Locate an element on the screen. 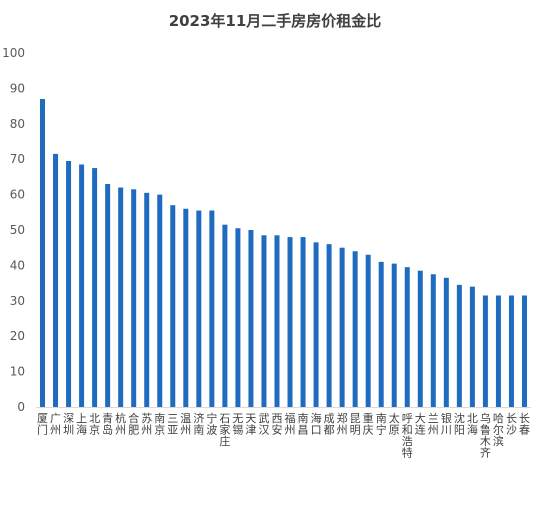  x-tick-label-15: 无锡 is located at coordinates (237, 424).